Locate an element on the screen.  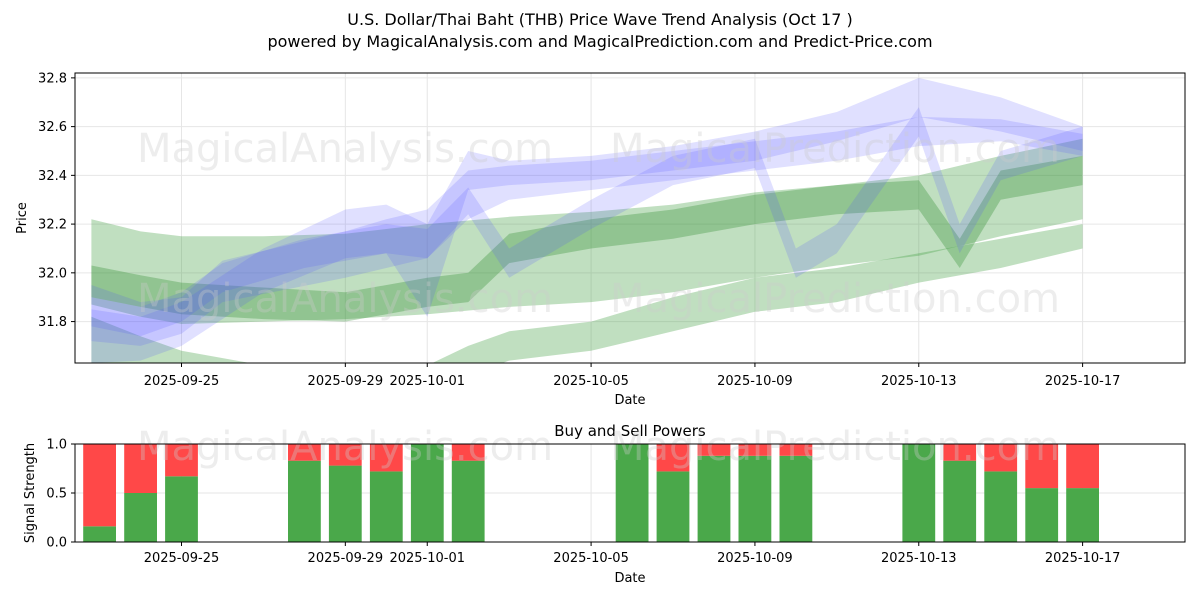
price-y-axis: 31.8 32.0 32.2 32.4 32.6 32.8 is located at coordinates (56, 200).